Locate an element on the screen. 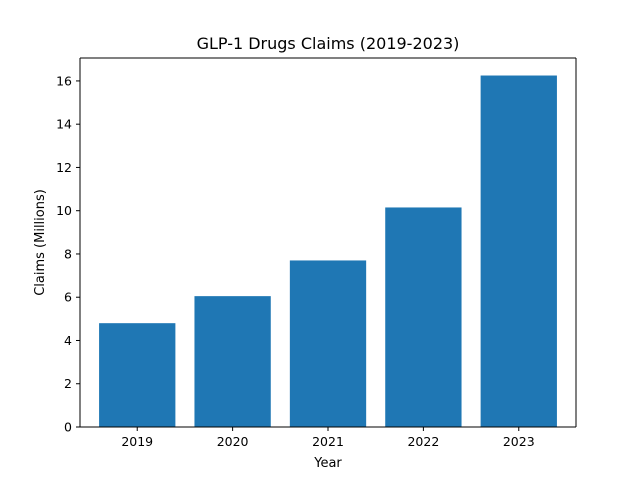 This screenshot has width=640, height=480. y-tick-label: 4 is located at coordinates (68, 340).